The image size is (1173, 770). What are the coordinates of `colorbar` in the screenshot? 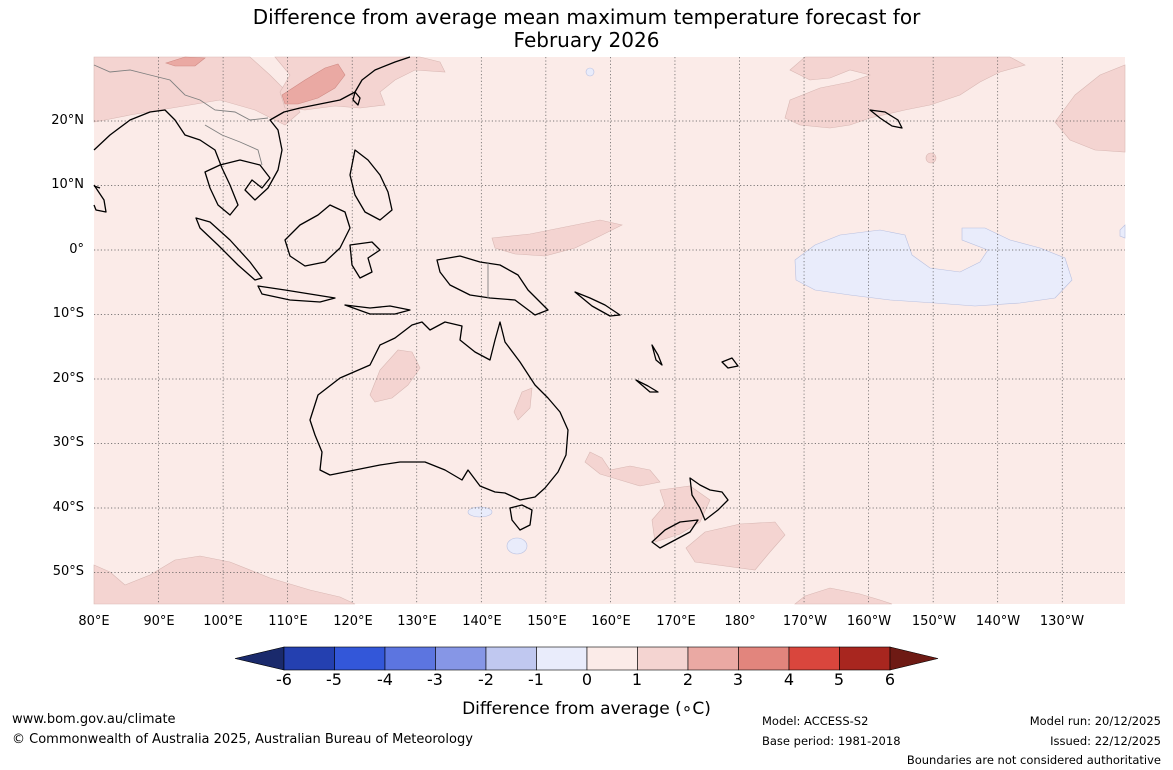 It's located at (586, 658).